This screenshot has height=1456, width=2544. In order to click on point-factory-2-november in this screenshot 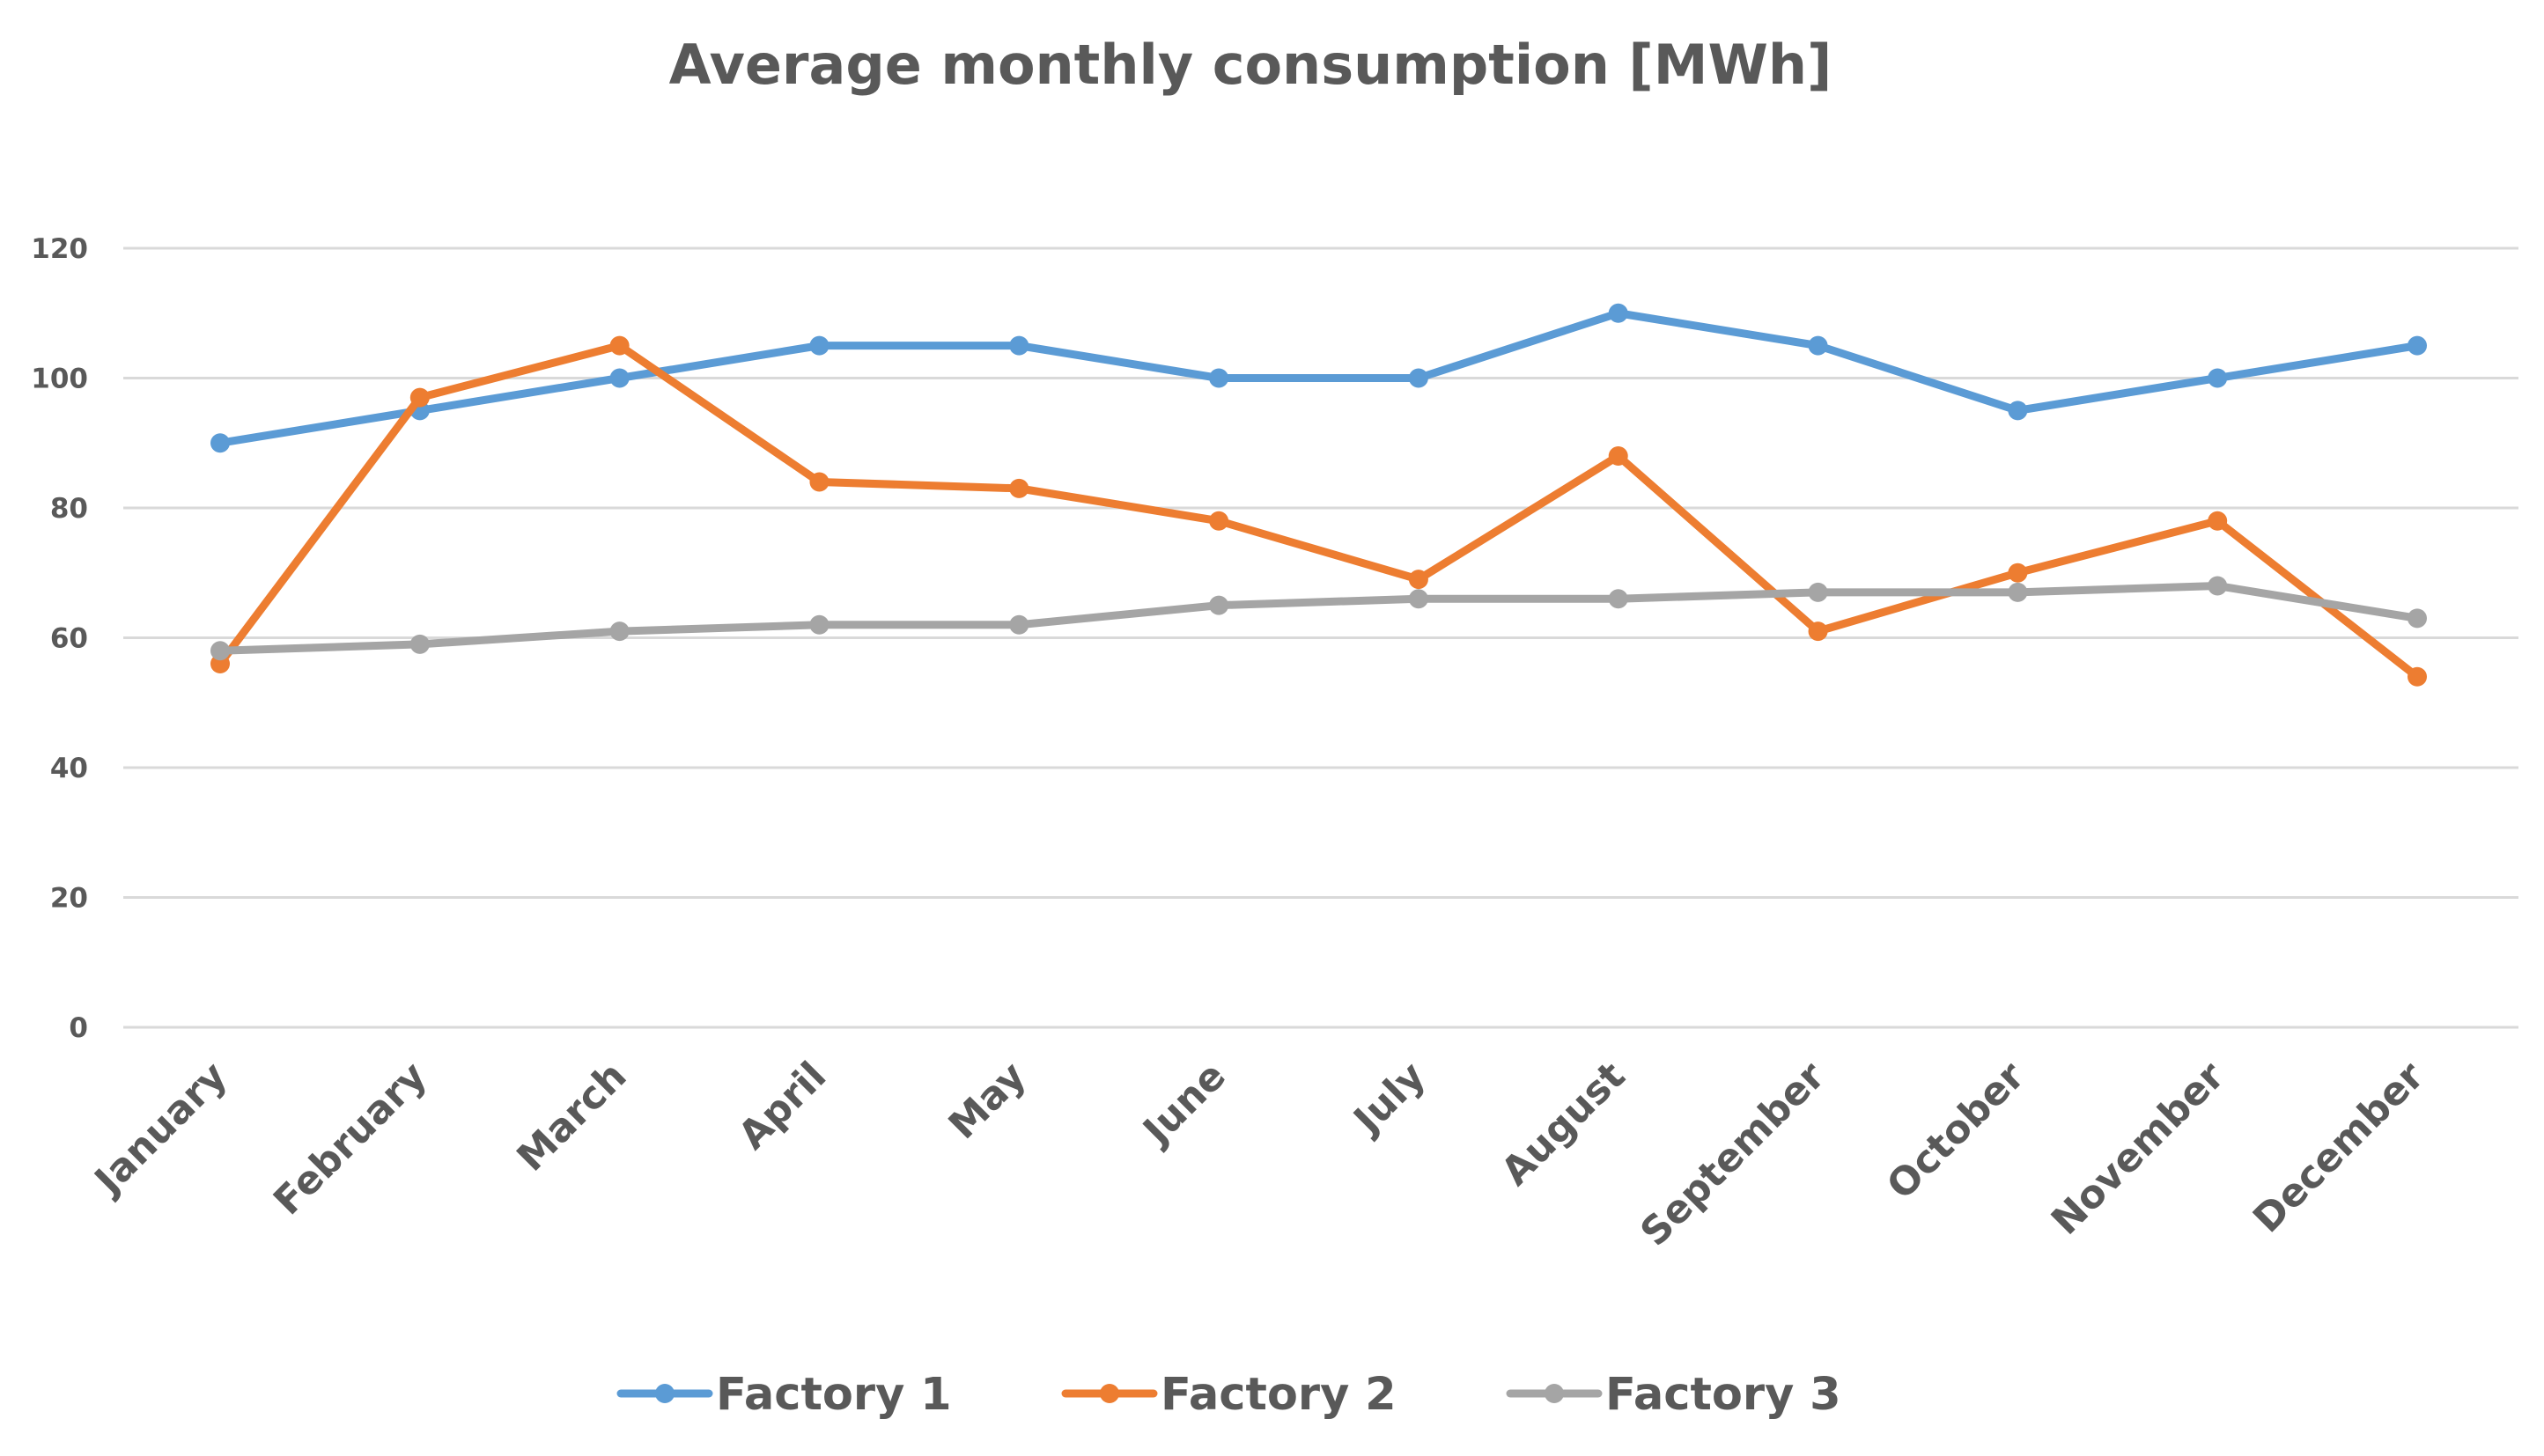, I will do `click(2218, 521)`.